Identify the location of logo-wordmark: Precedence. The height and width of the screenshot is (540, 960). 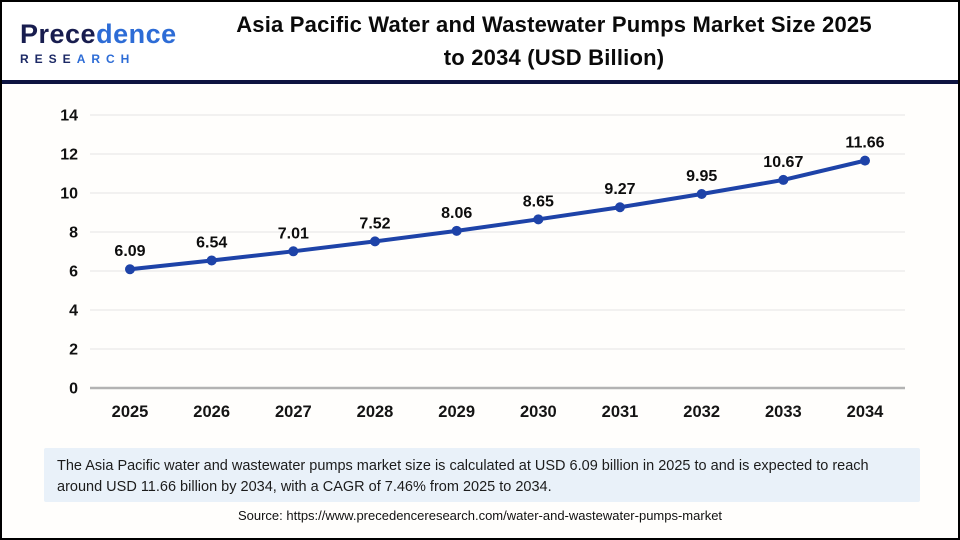
(100, 33).